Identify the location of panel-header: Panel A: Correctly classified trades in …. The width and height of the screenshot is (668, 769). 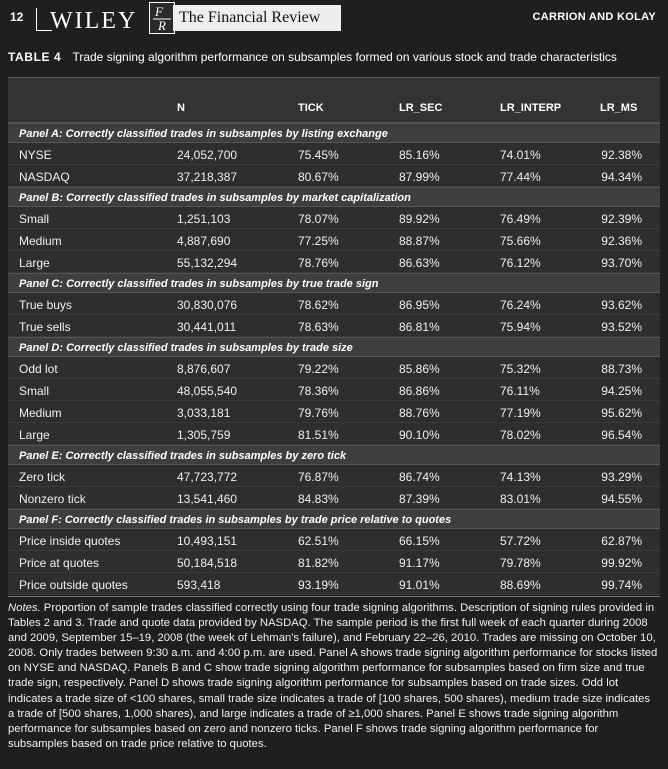
(334, 133).